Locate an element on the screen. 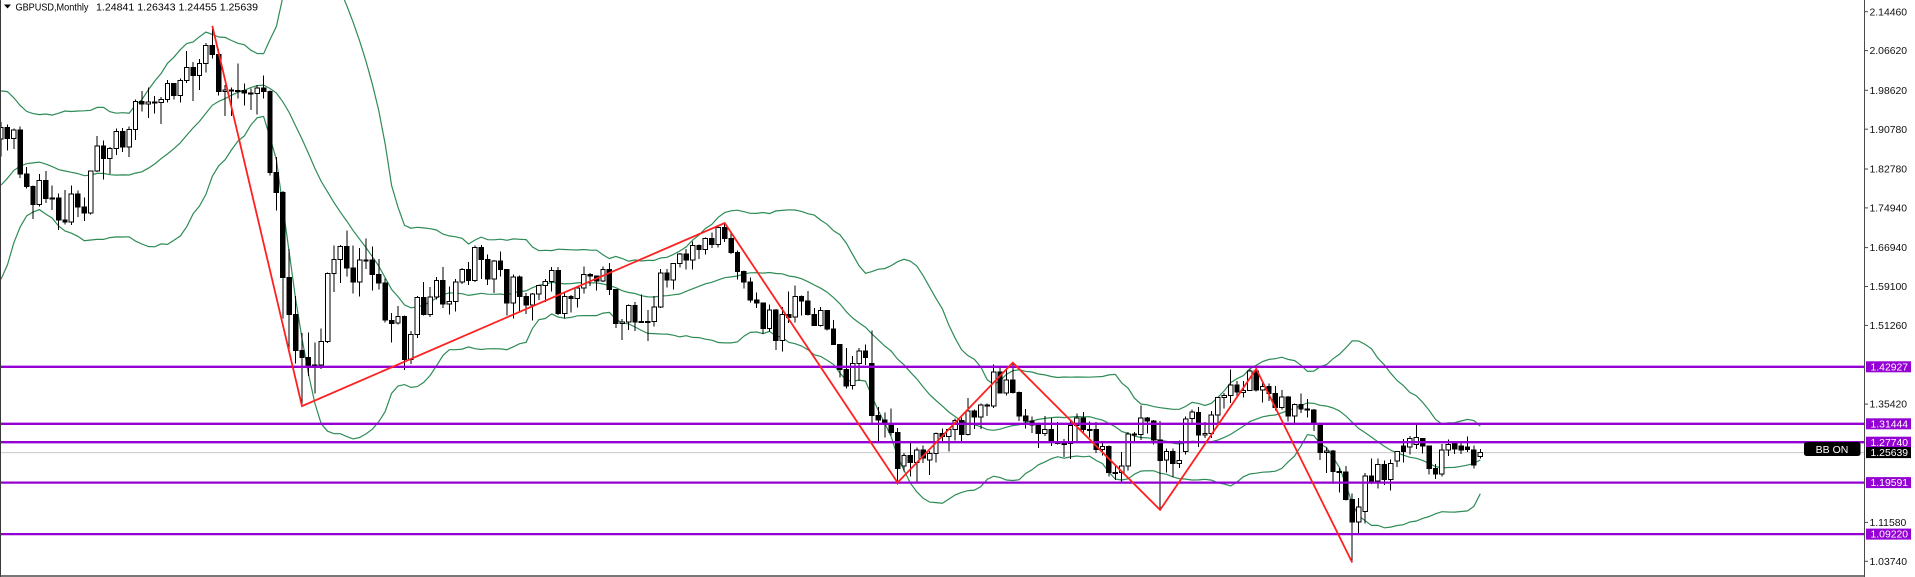 The height and width of the screenshot is (577, 1915). svg-text: 1.19591 is located at coordinates (1890, 483).